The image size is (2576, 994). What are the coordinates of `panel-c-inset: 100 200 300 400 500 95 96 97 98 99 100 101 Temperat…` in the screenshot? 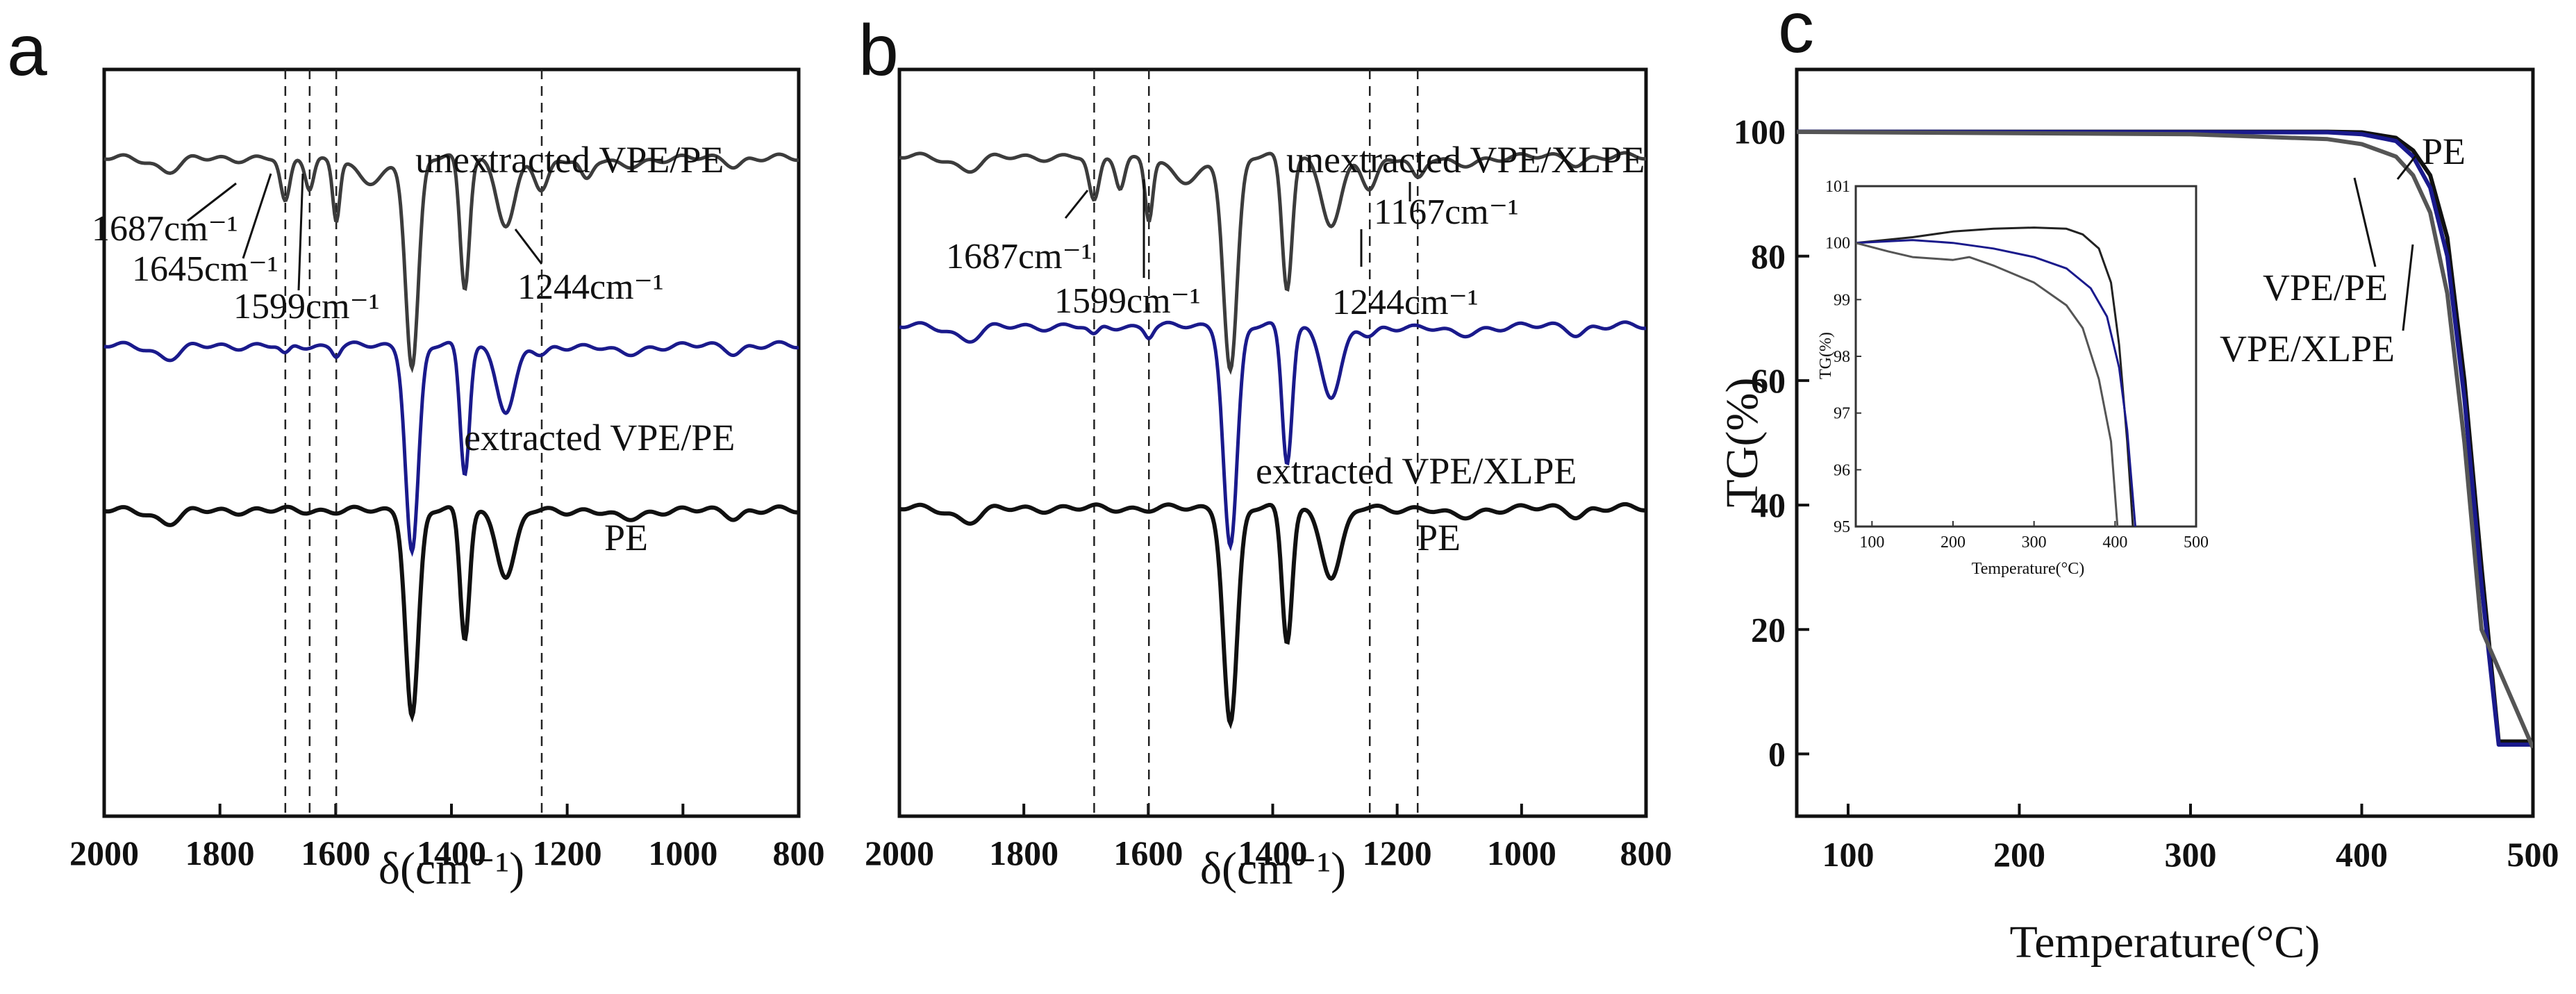 It's located at (2013, 378).